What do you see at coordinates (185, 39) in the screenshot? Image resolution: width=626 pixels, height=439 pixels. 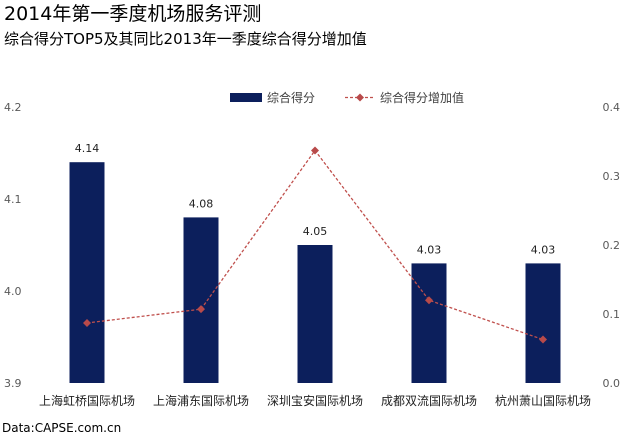 I see `chart-subtitle: 综合得分TOP5及其同比2013年一季度综合得分增加值` at bounding box center [185, 39].